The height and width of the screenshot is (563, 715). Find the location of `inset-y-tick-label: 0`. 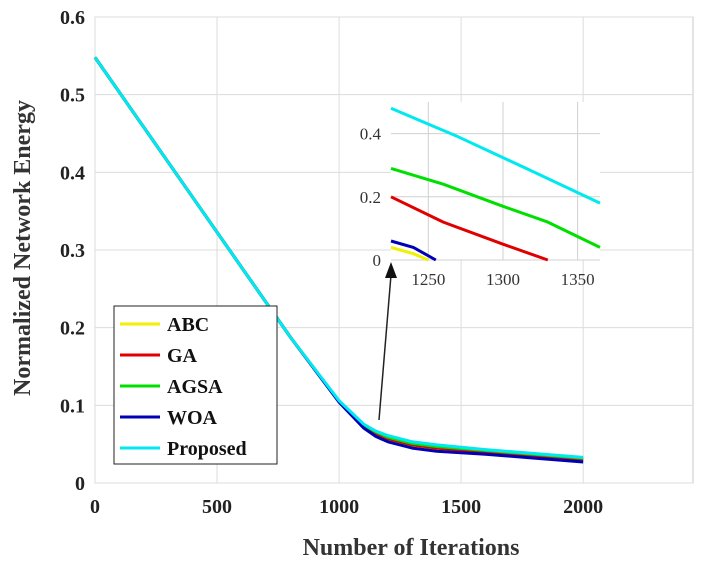

inset-y-tick-label: 0 is located at coordinates (377, 260).